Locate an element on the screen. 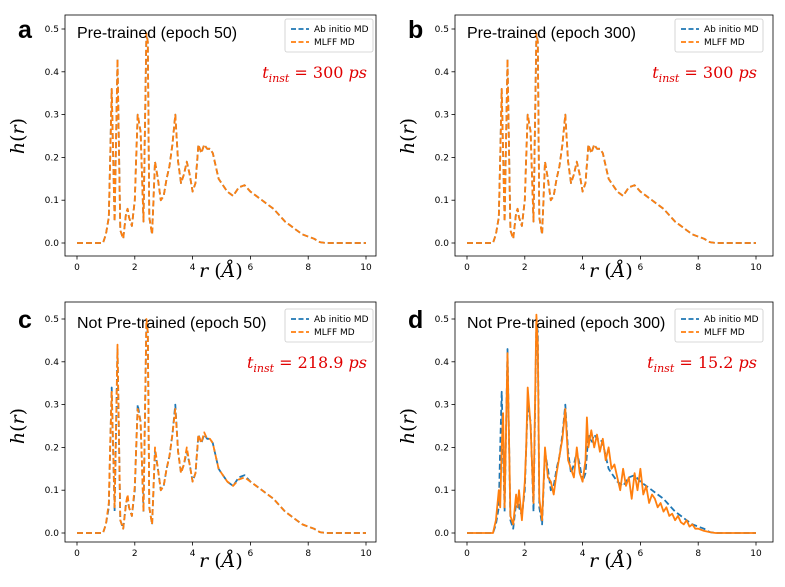  panel-letter: a is located at coordinates (25, 30).